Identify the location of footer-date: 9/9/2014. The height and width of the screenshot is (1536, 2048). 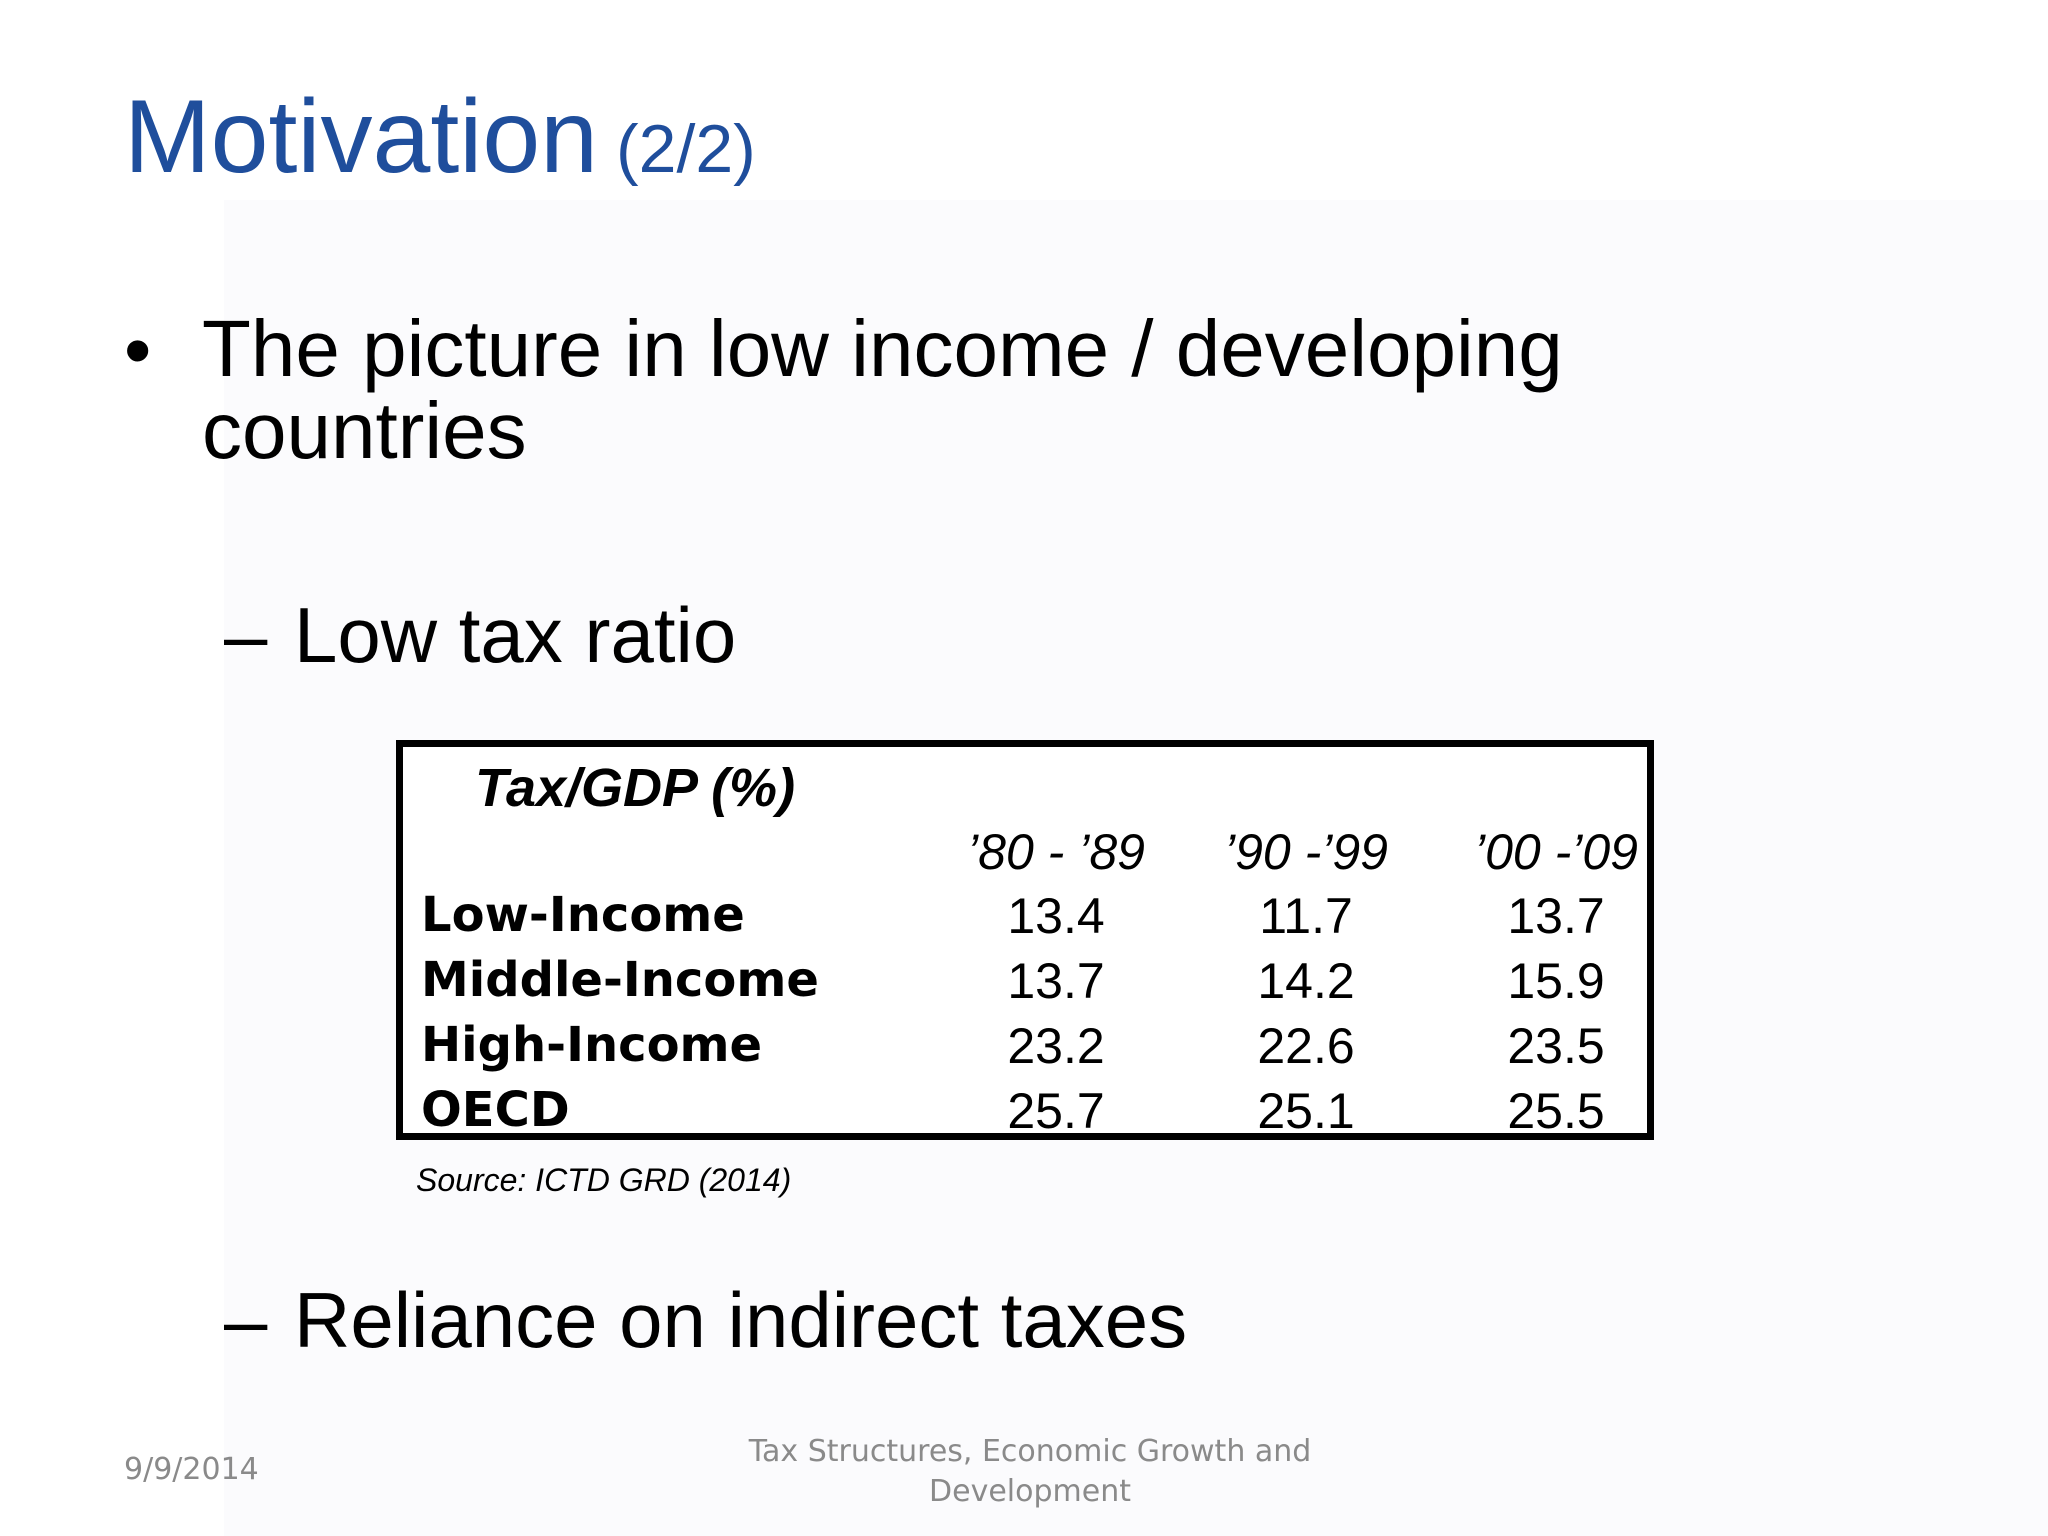
(191, 1469).